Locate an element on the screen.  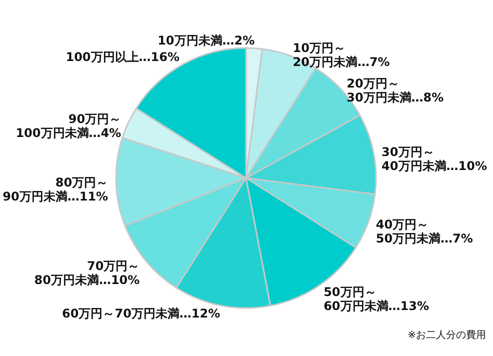
slice-label: 100万円以上…16% is located at coordinates (123, 57).